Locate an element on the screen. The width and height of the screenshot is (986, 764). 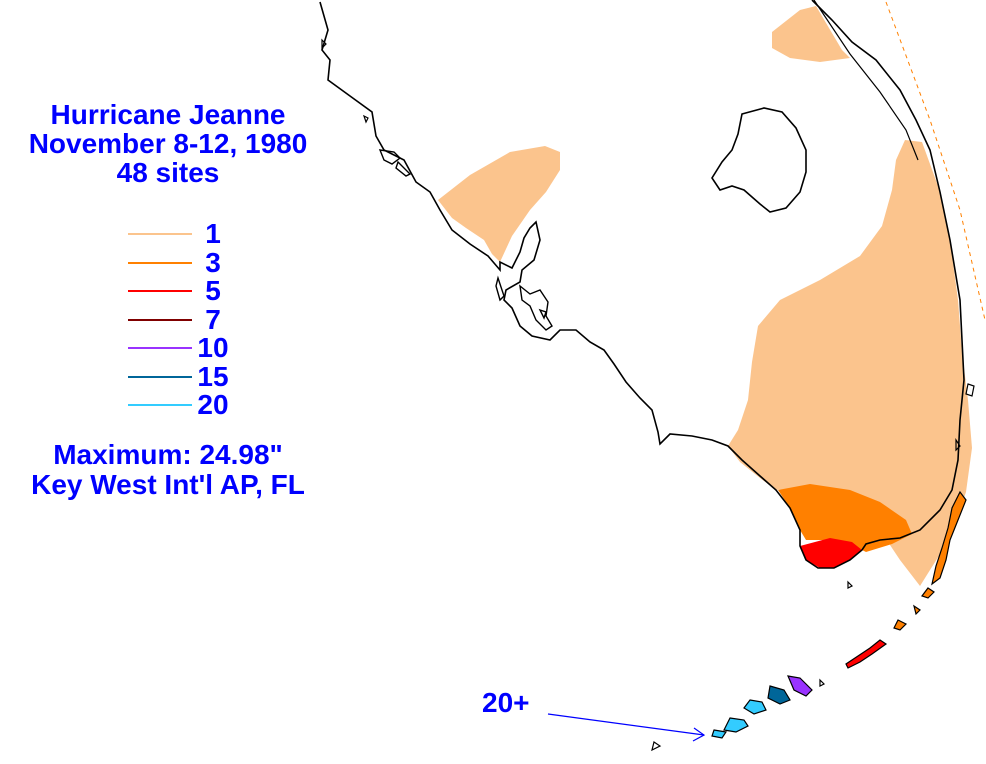
legend-label: 1 is located at coordinates (213, 233).